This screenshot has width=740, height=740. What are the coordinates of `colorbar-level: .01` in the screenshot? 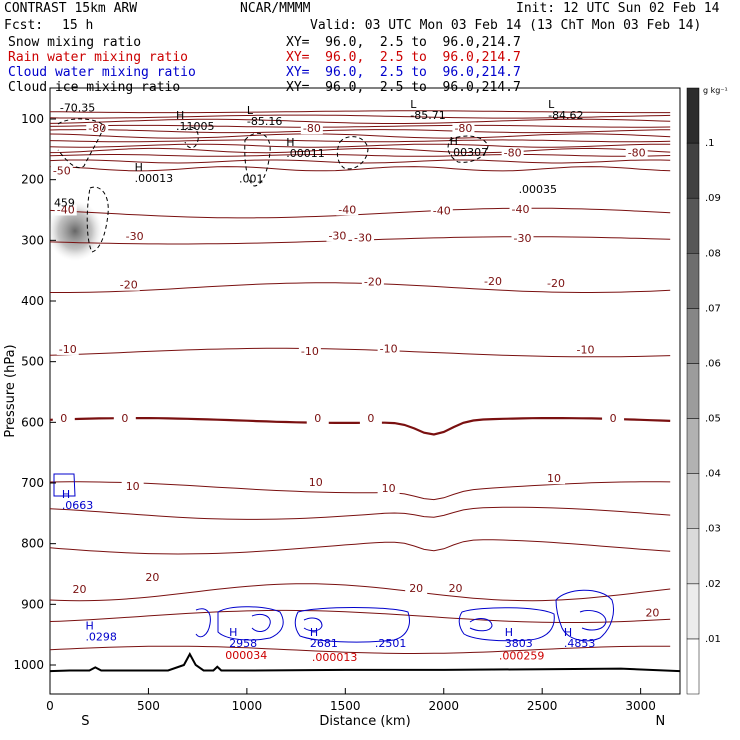 It's located at (713, 639).